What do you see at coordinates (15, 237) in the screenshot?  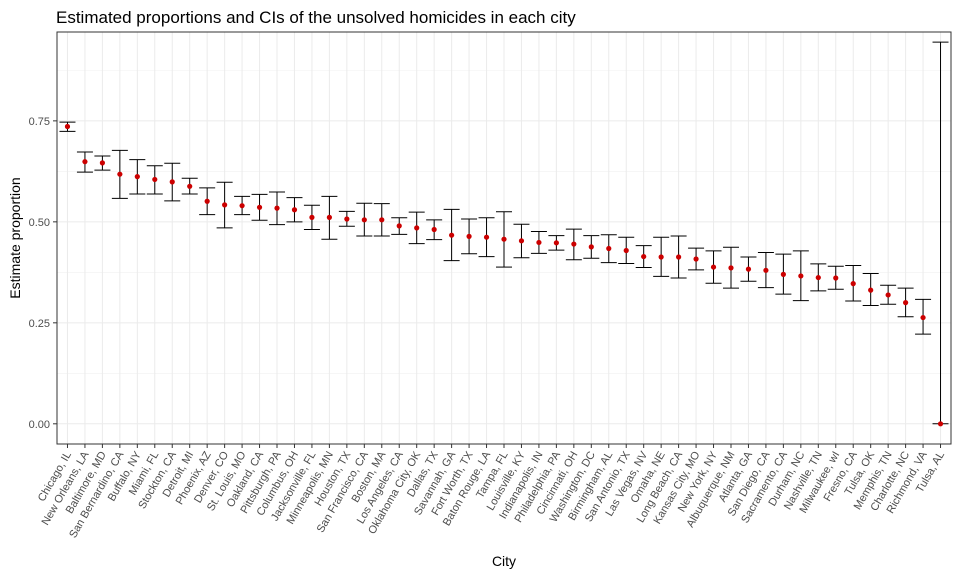 I see `y-axis-title: Estimate proportion` at bounding box center [15, 237].